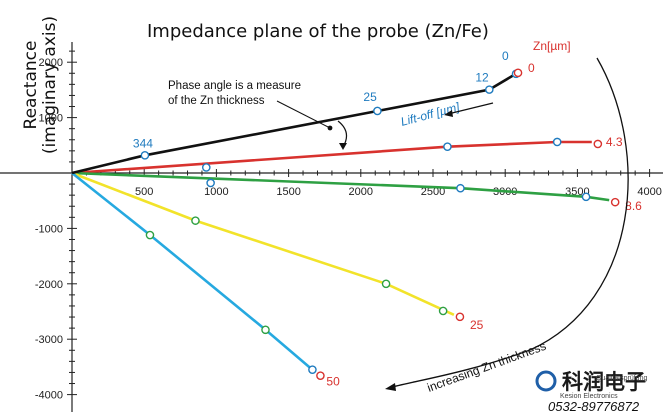  What do you see at coordinates (594, 406) in the screenshot?
I see `company-phone: 0532-89776872` at bounding box center [594, 406].